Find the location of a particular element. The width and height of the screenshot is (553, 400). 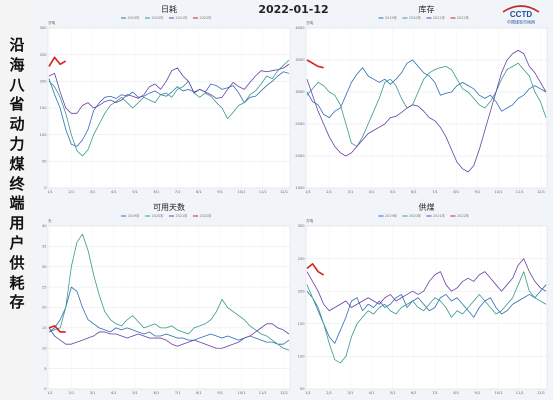

chart-title: 库存 is located at coordinates (427, 9).